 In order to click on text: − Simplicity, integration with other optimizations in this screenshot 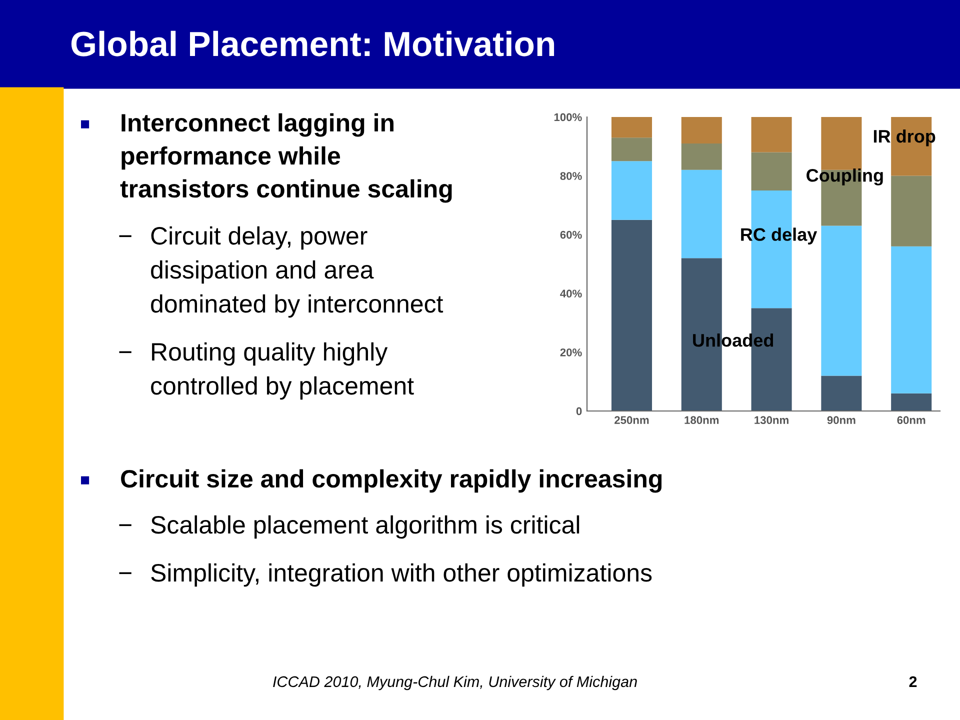, I will do `click(385, 575)`.